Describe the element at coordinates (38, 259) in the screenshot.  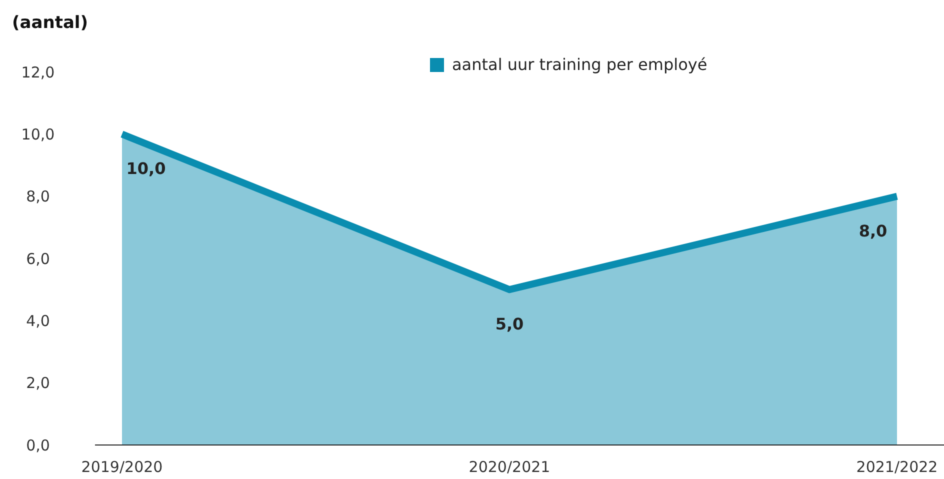
I see `y-tick-label: 6,0` at that location.